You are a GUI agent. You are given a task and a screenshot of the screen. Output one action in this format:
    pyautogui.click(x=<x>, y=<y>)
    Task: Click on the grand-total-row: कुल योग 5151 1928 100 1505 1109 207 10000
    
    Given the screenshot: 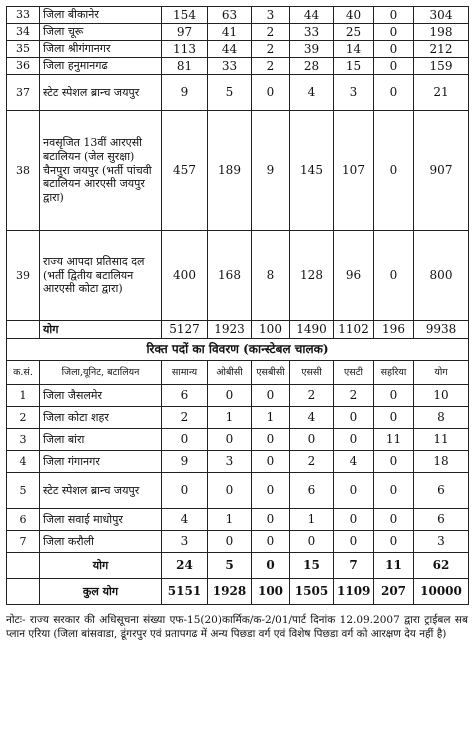 What is the action you would take?
    pyautogui.click(x=237, y=591)
    